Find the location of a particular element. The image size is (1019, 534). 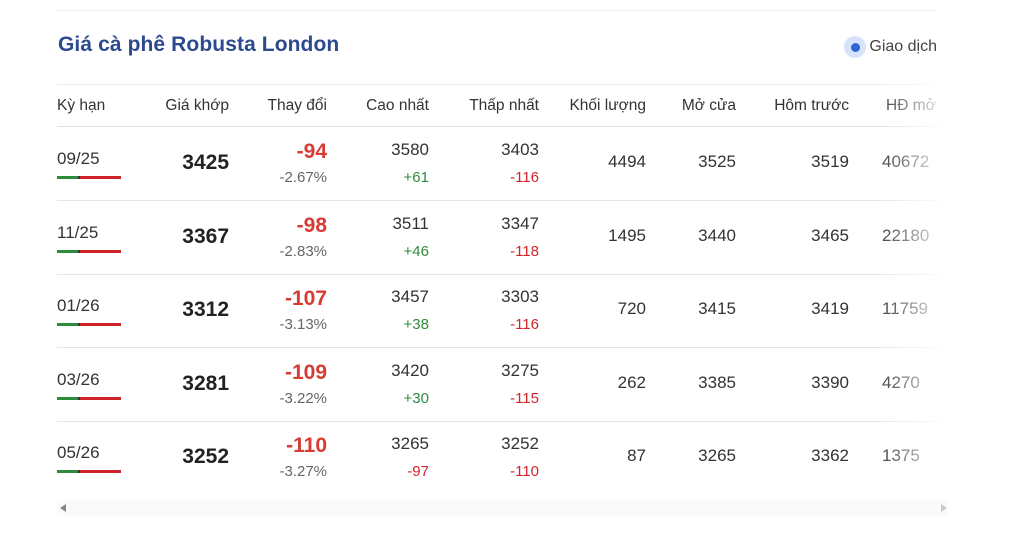

term-cell: 05/26 is located at coordinates (78, 452).